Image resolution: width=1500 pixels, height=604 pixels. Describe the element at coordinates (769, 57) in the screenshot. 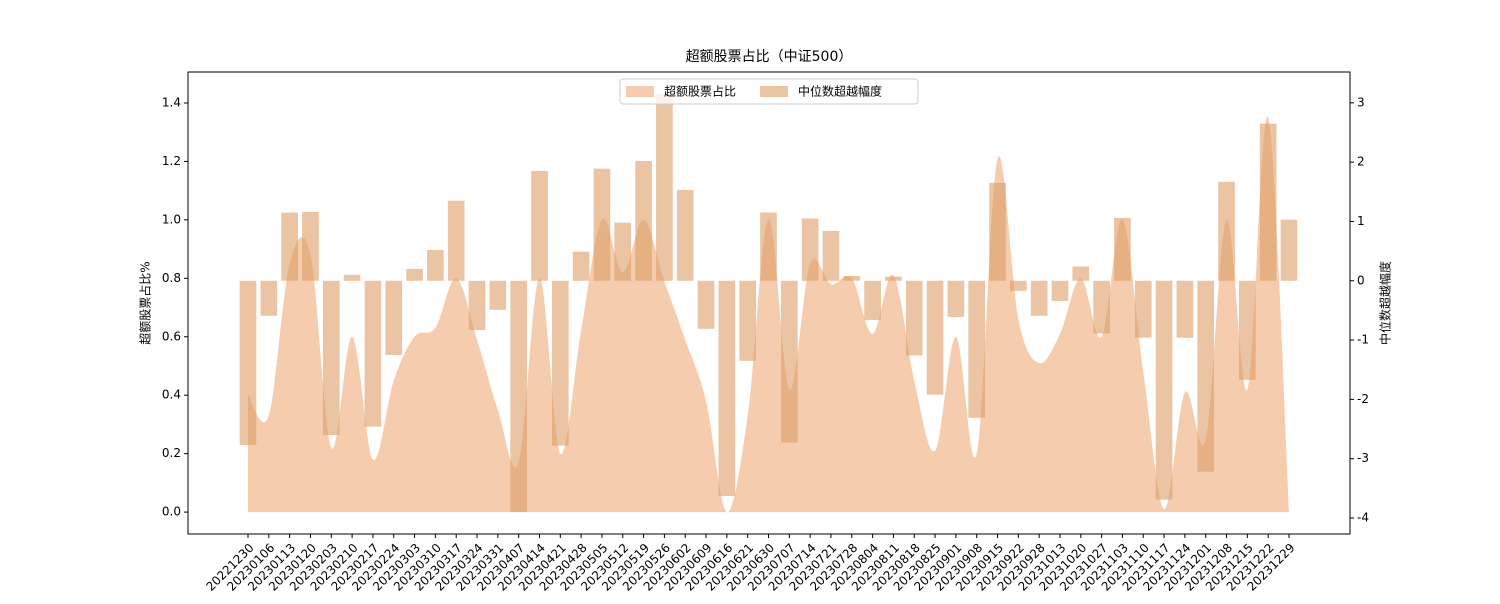

I see `chart-title: 超额股票占比（中证500）` at that location.